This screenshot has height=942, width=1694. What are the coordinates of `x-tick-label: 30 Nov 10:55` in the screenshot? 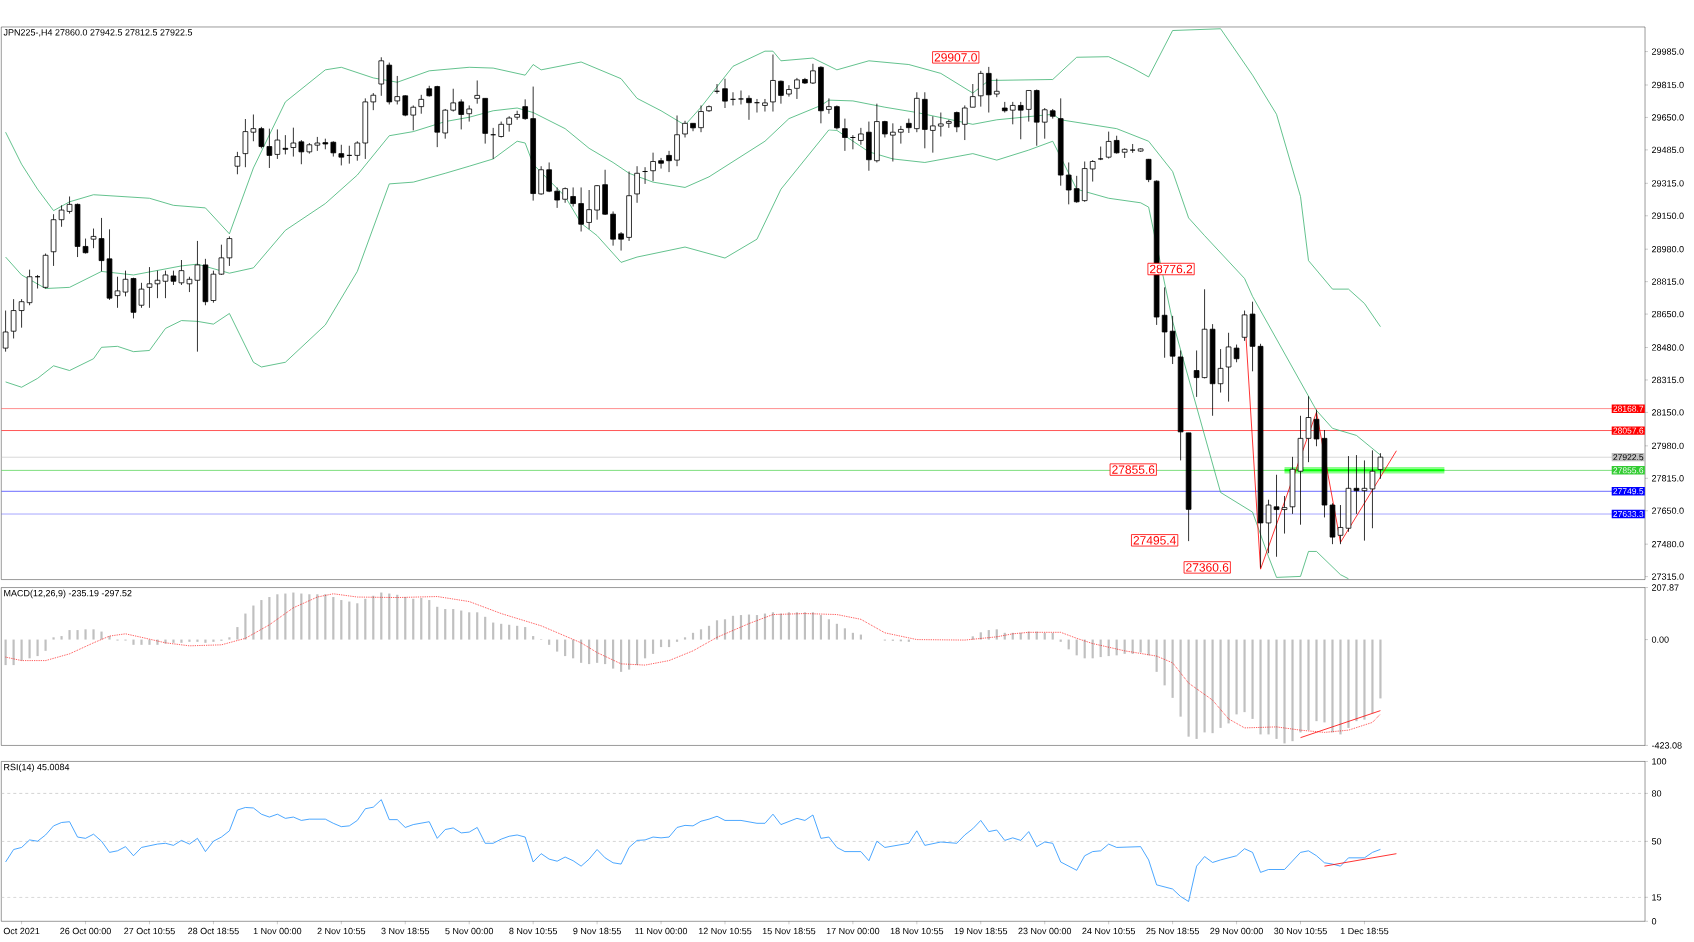 It's located at (1300, 931).